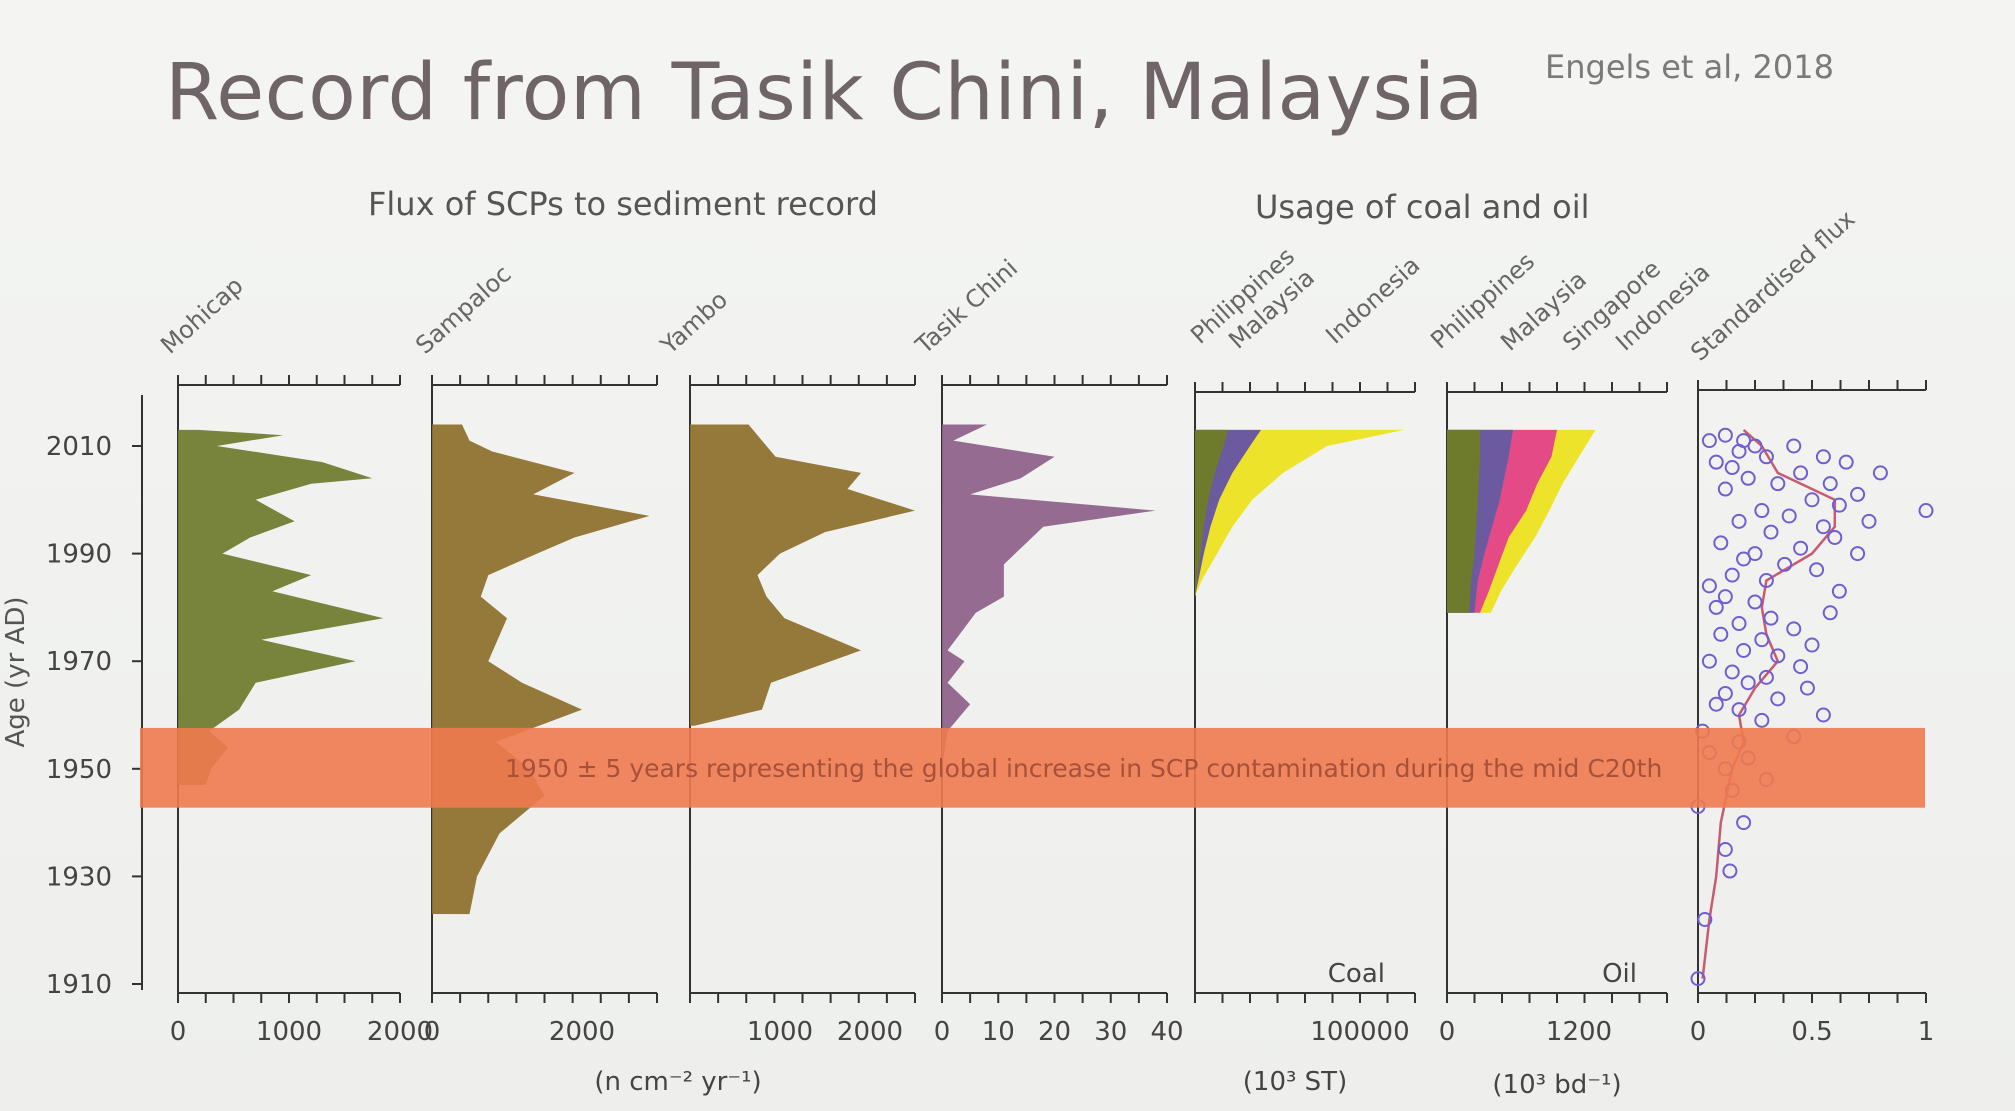 The image size is (2015, 1111). I want to click on panel-name: Standardised flux, so click(1772, 286).